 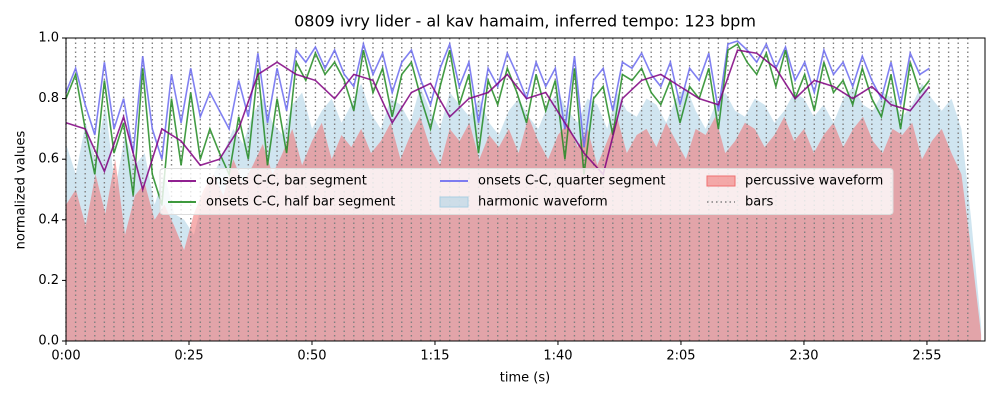 I want to click on y-tick-label: 1.0, so click(x=48, y=38).